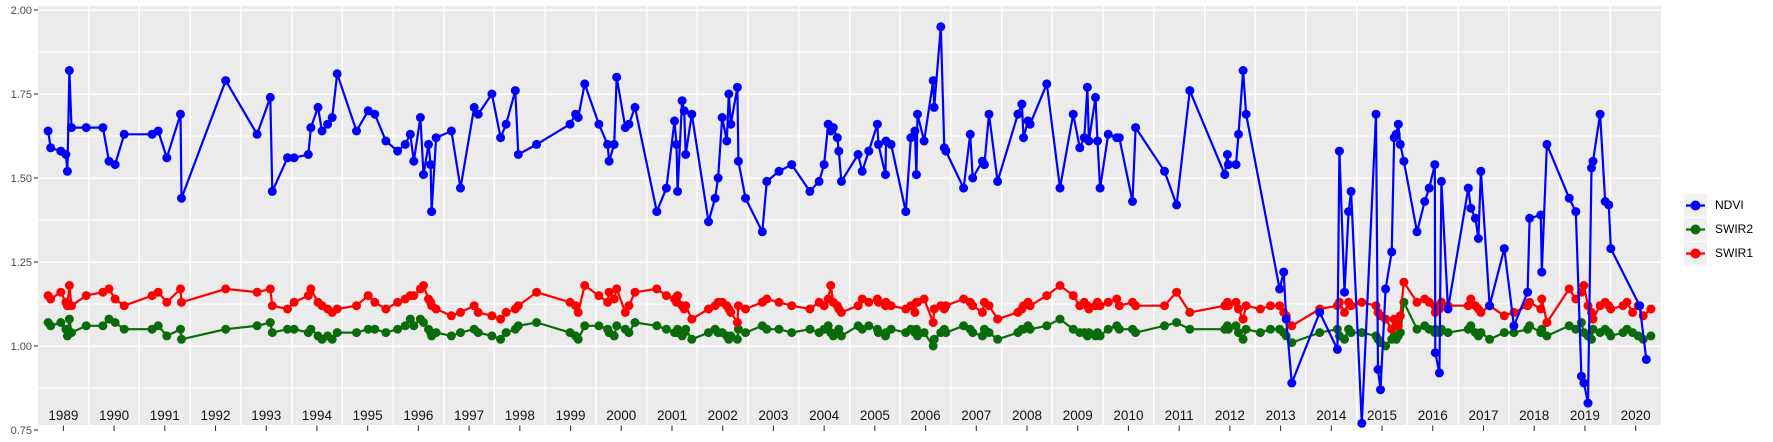  Describe the element at coordinates (114, 415) in the screenshot. I see `x-axis-year-label: 1990` at that location.